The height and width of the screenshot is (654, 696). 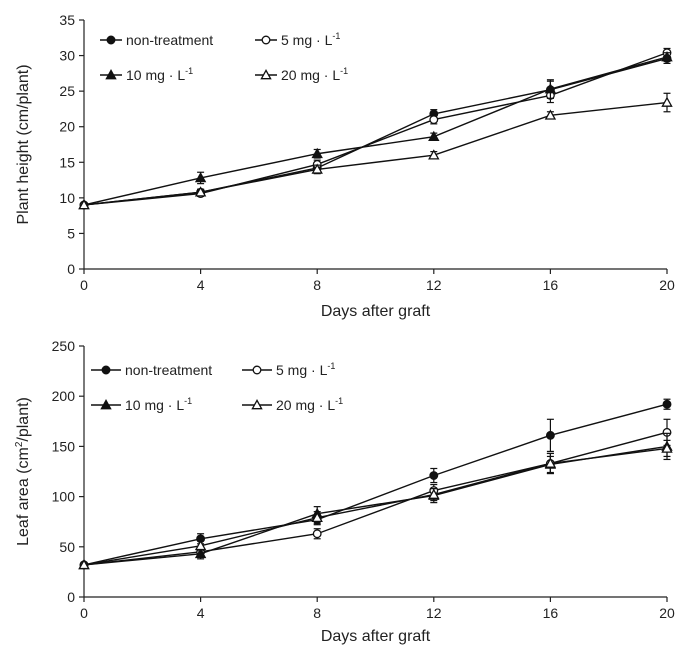 What do you see at coordinates (67, 547) in the screenshot?
I see `y-tick-label: 50` at bounding box center [67, 547].